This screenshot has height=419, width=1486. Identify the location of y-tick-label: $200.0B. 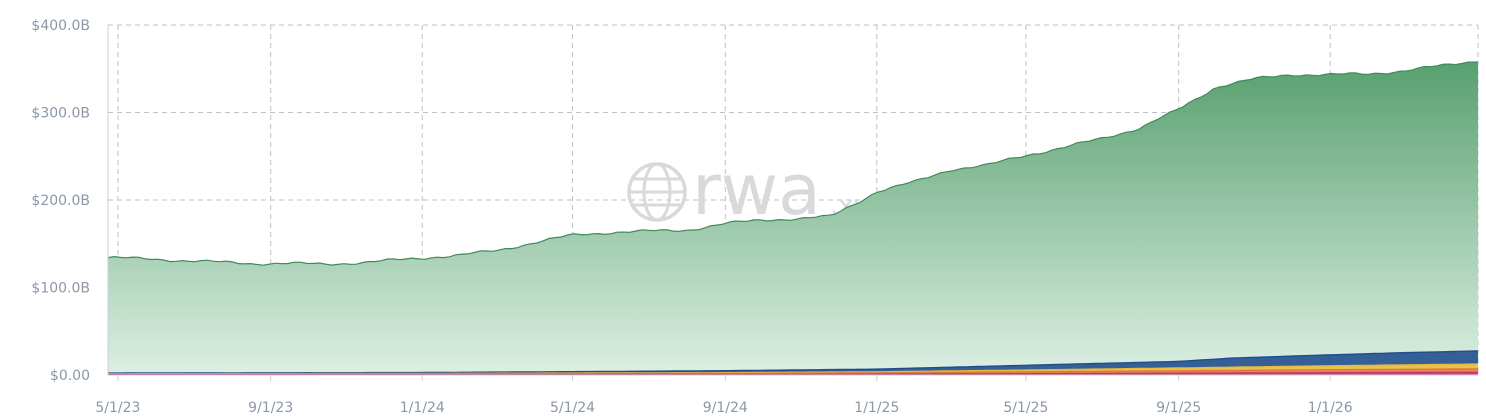
(60, 201).